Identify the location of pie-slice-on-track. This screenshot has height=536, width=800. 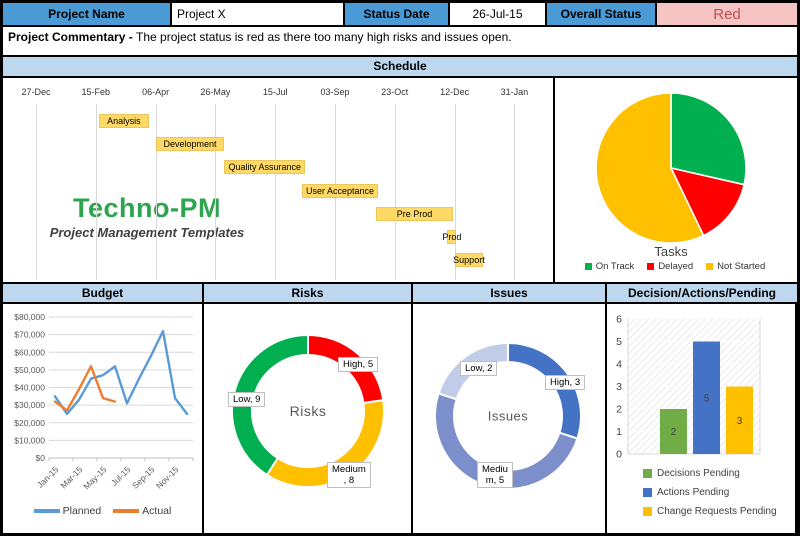
(708, 139).